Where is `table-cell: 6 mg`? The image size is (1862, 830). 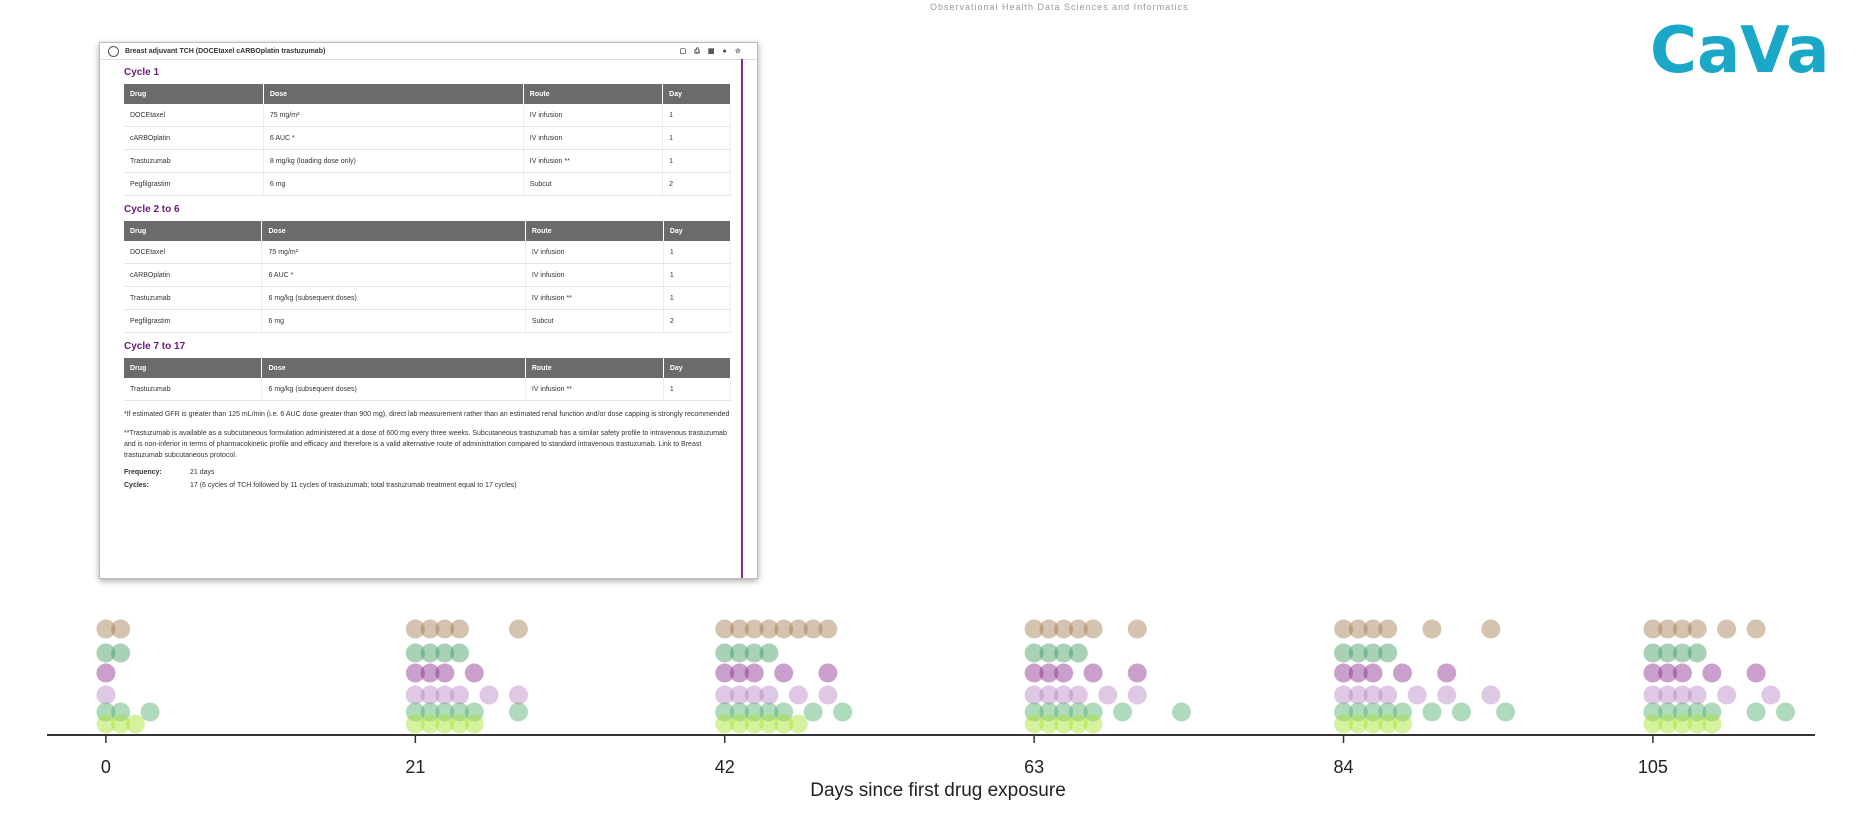 table-cell: 6 mg is located at coordinates (393, 321).